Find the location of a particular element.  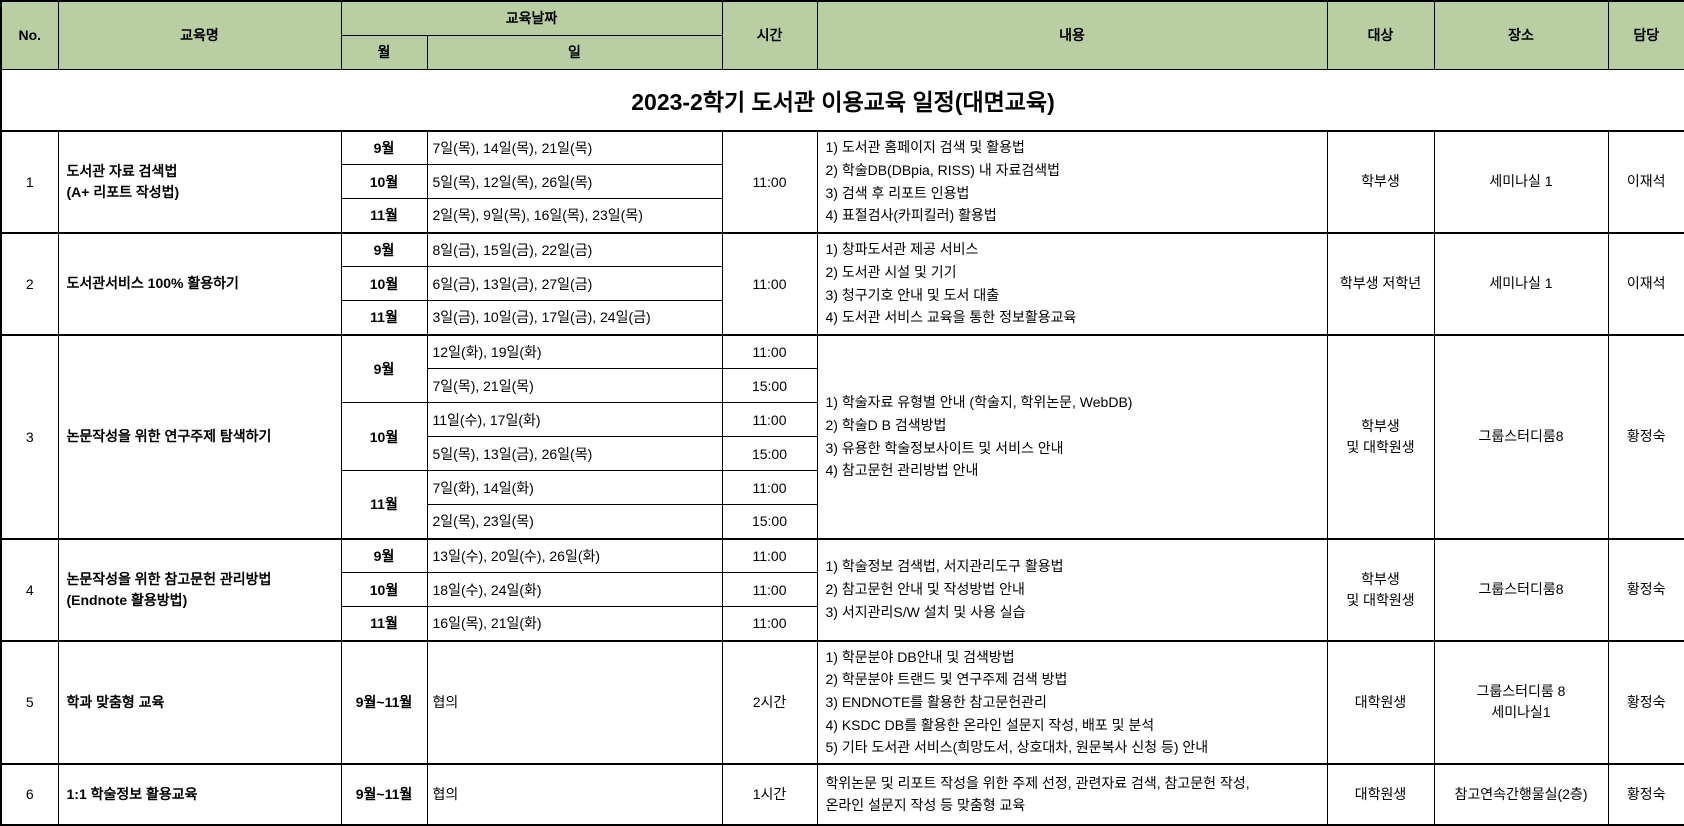

days-cell: 11일(수), 17일(화) is located at coordinates (574, 419).